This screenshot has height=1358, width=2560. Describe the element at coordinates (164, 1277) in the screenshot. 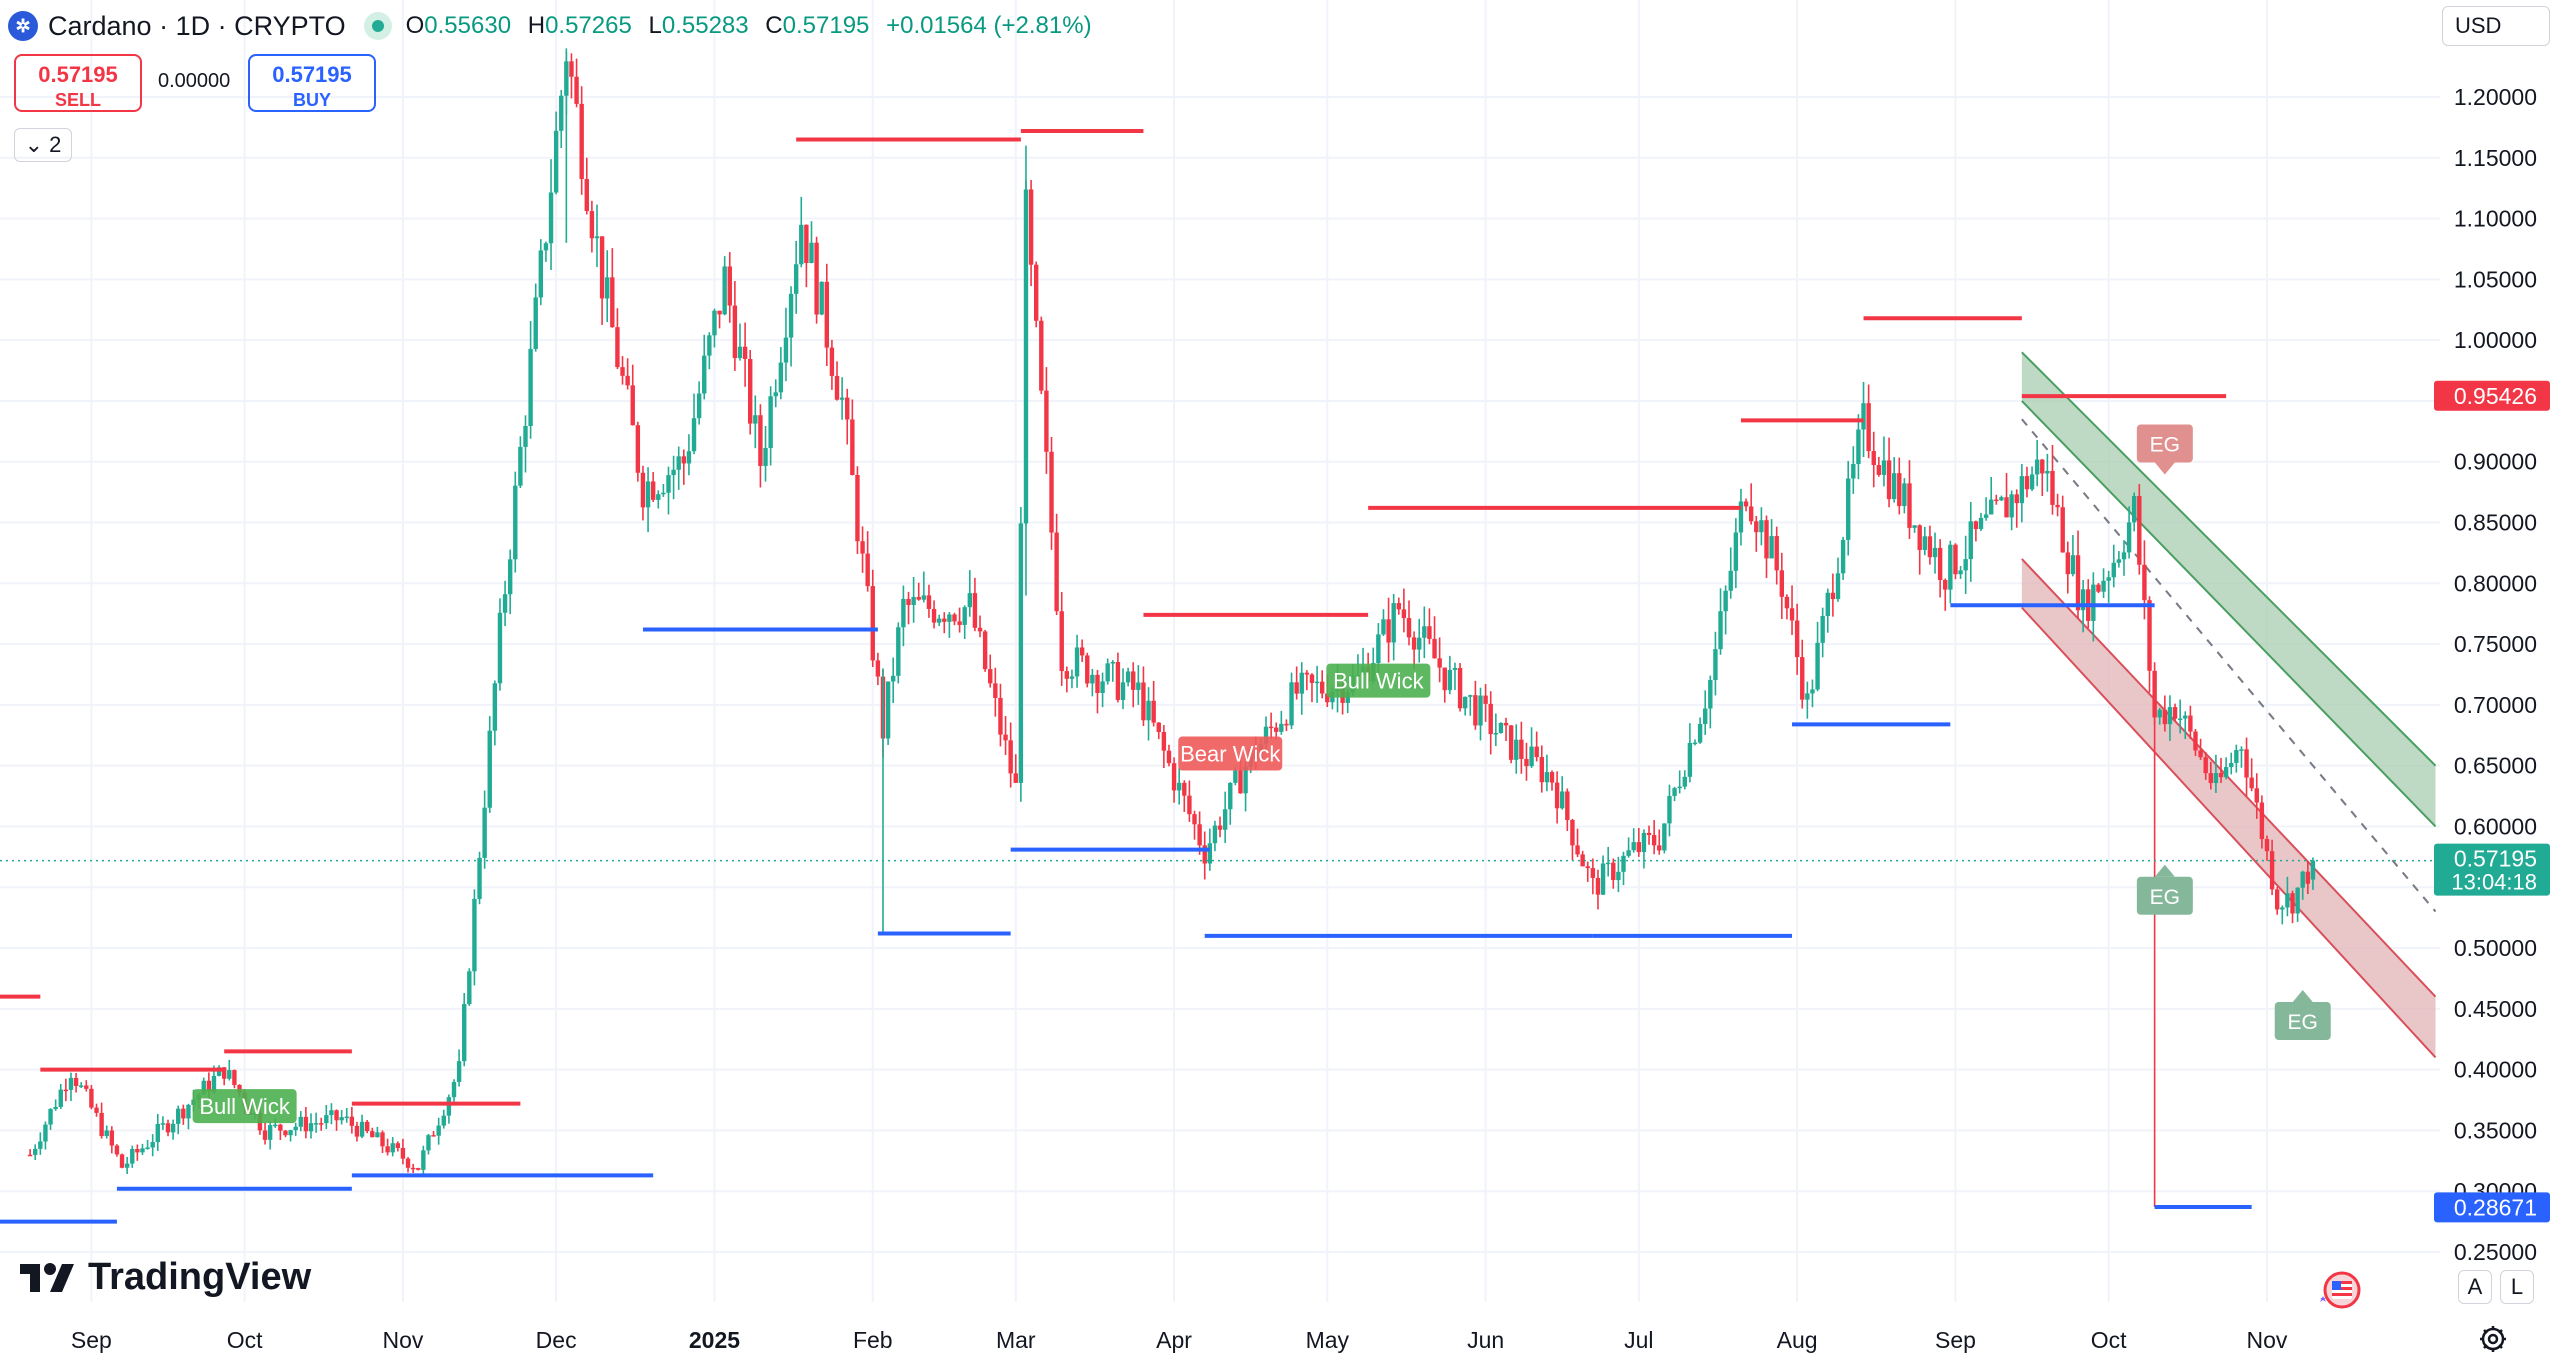

I see `tradingview-logo: TradingView` at that location.